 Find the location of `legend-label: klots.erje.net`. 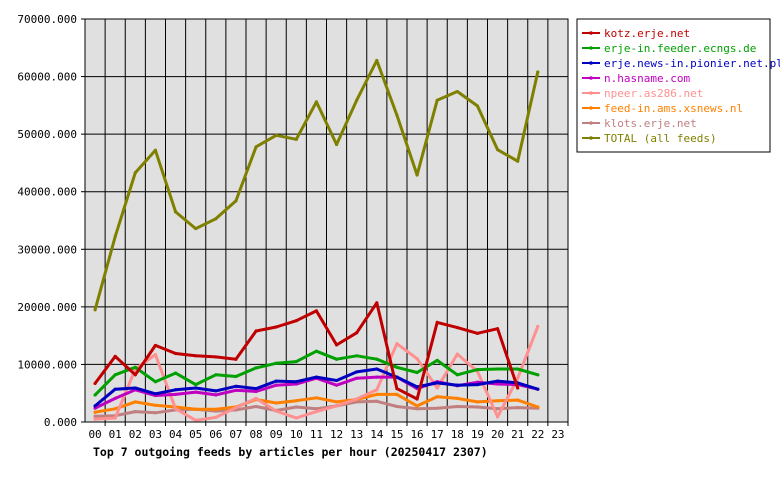

legend-label: klots.erje.net is located at coordinates (650, 123).